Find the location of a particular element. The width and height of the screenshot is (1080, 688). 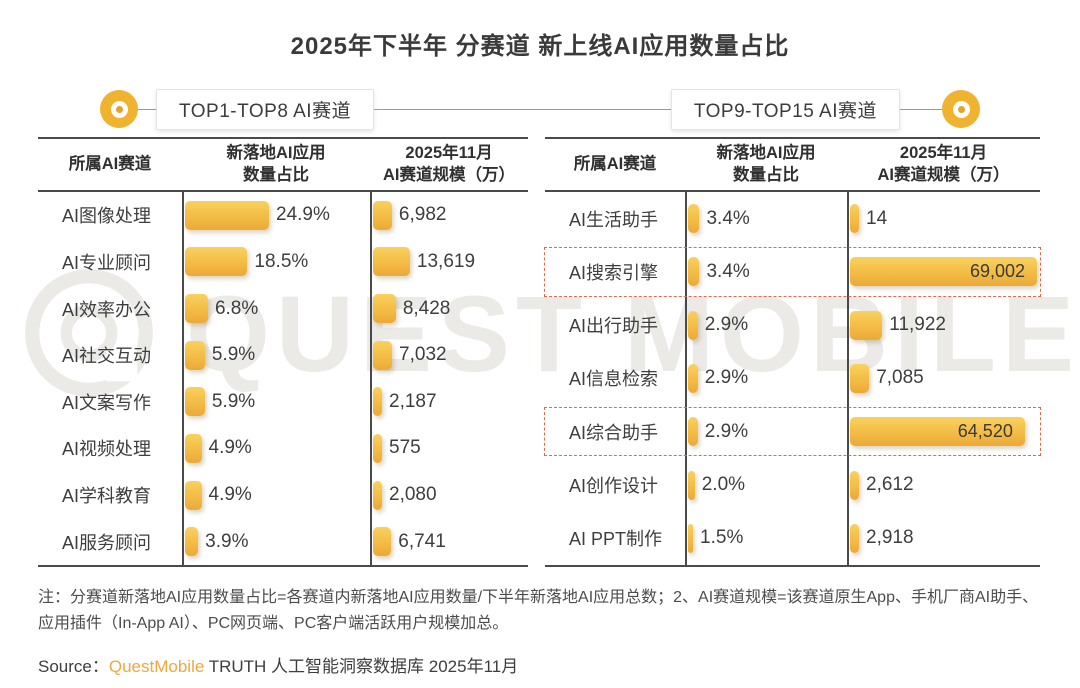

table-row: AI文案写作 5.9% 2,187 is located at coordinates (283, 402).